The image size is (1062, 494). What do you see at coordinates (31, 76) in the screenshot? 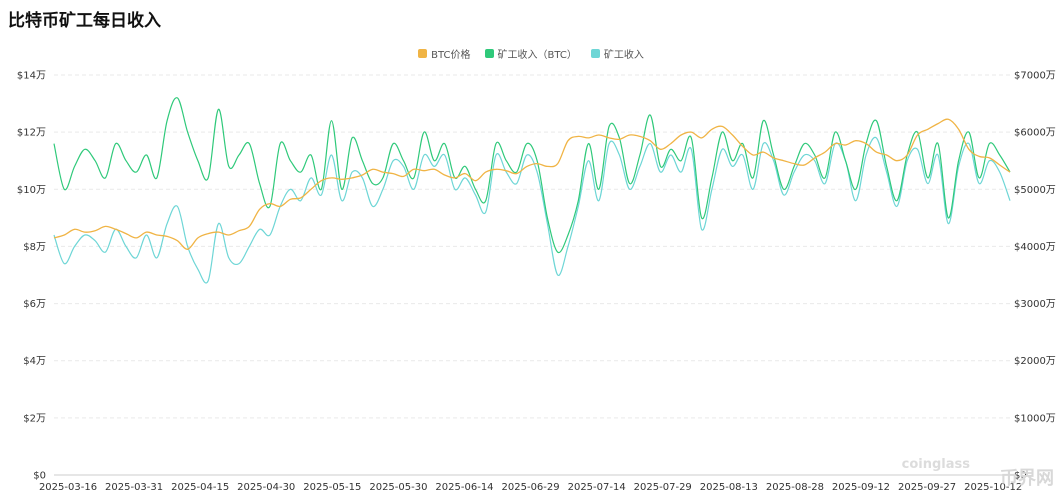
I see `y-left-tick-label: $14万` at bounding box center [31, 76].